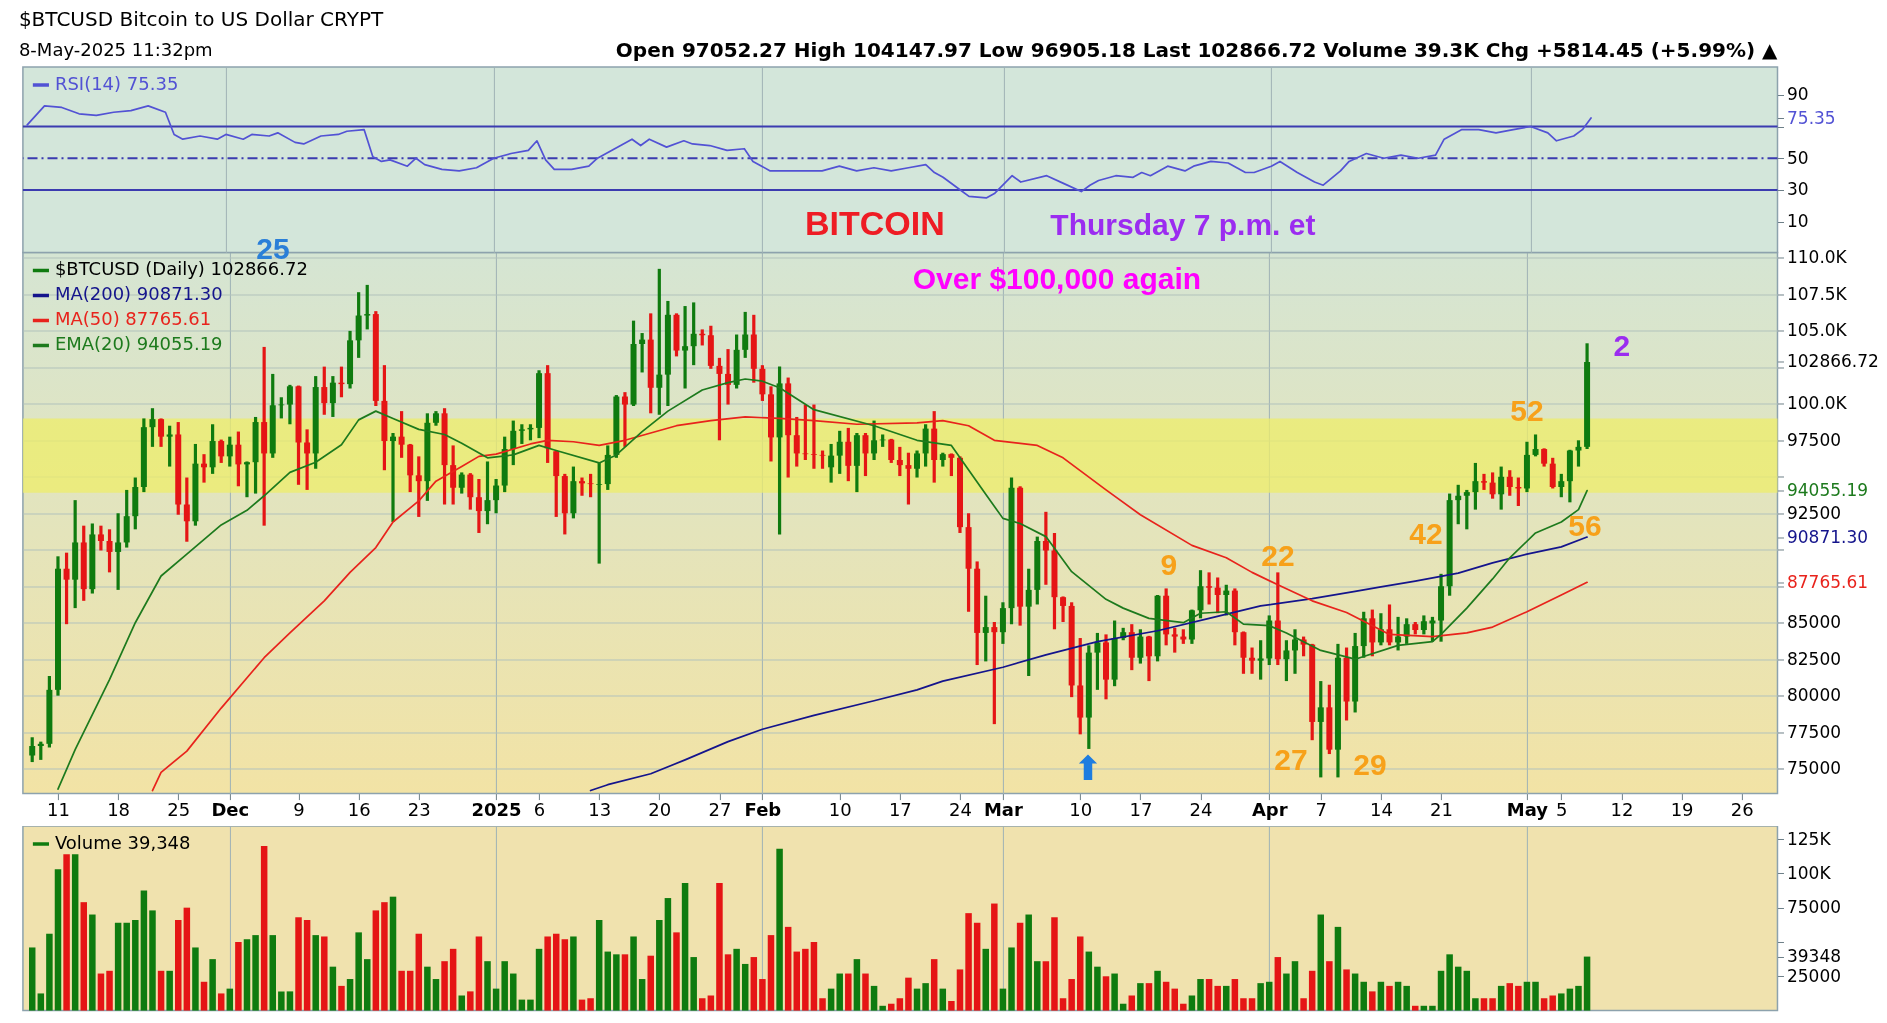 Image resolution: width=1887 pixels, height=1023 pixels. I want to click on legend-label: RSI(14) 75.35, so click(116, 83).